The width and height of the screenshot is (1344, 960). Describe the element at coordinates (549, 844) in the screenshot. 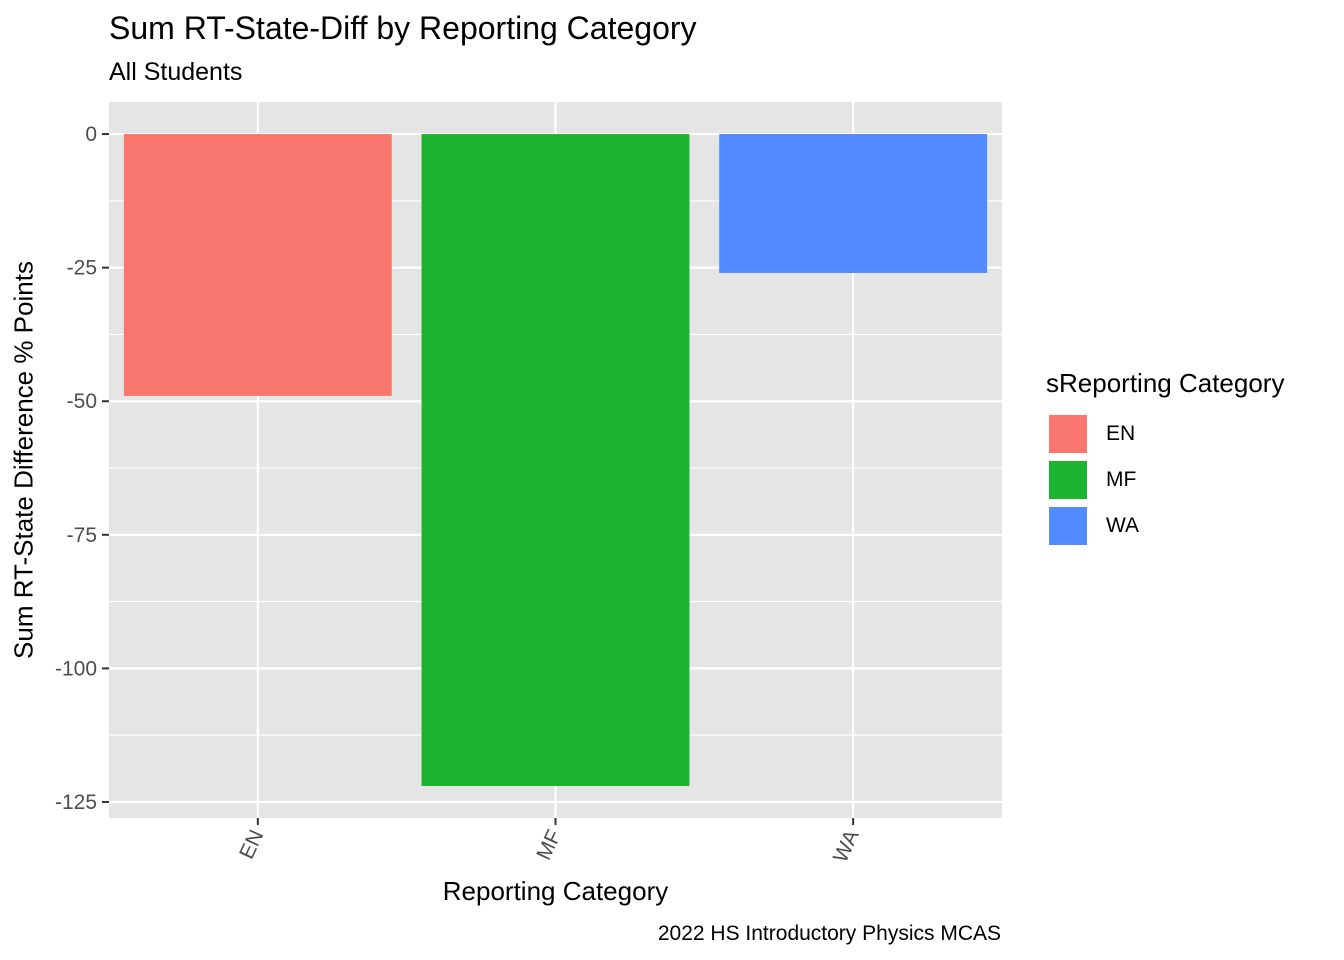

I see `x-tick-label-mf: MF` at that location.